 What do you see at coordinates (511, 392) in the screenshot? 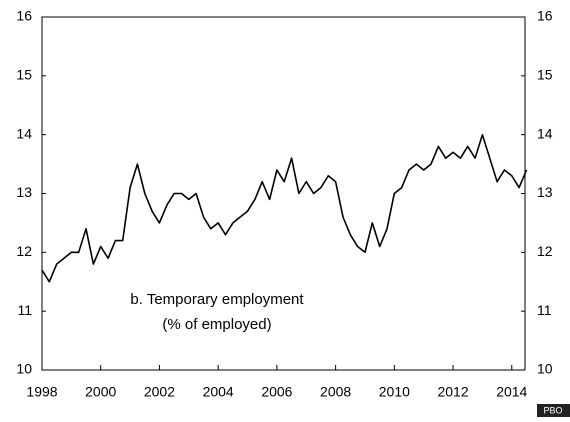
I see `x-tick-label: 2014` at bounding box center [511, 392].